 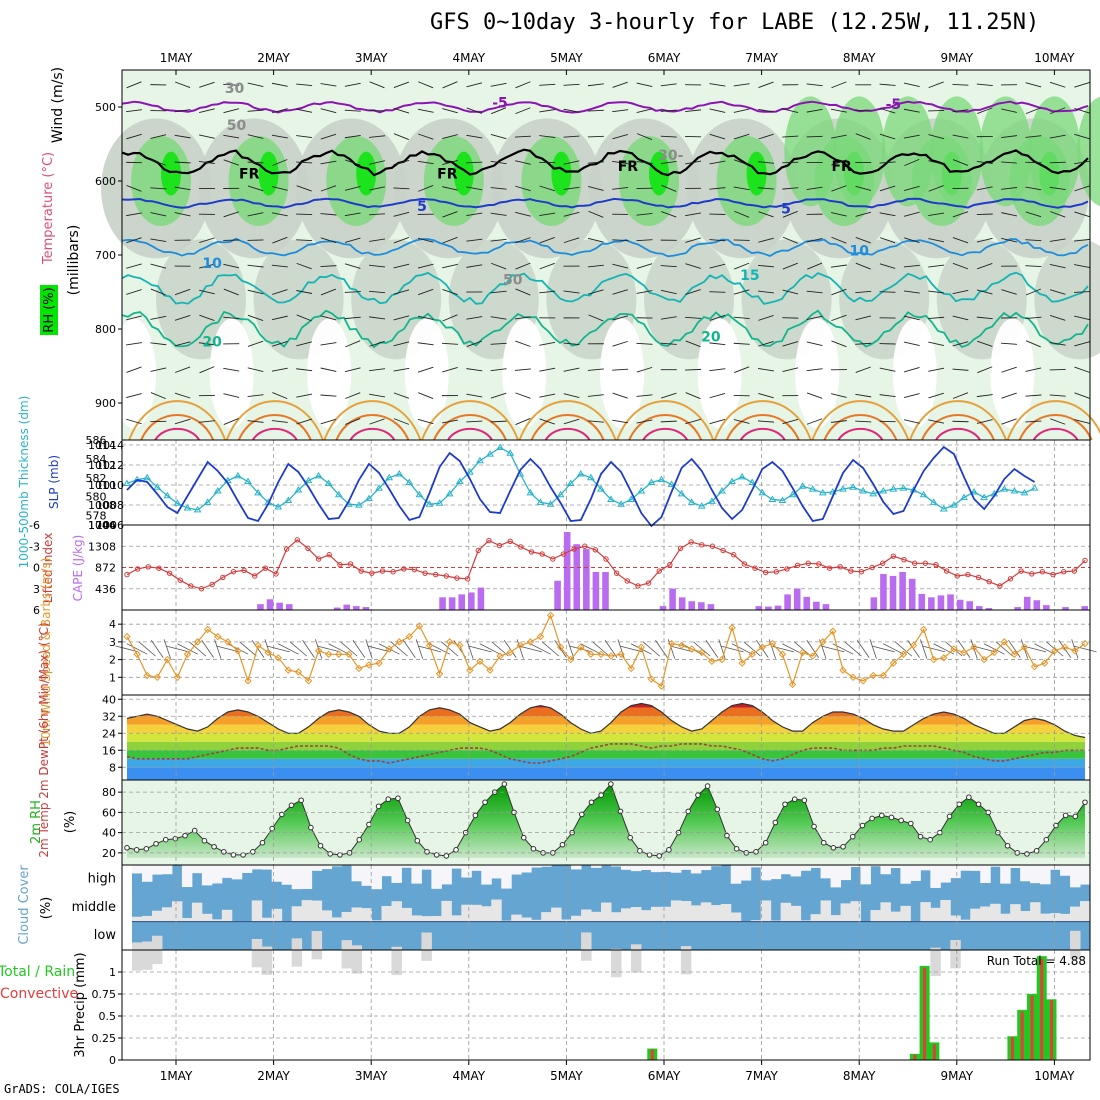 What do you see at coordinates (46, 652) in the screenshot?
I see `wind10-axis-label: 10m Wind Speed & Barbs (m/s)` at bounding box center [46, 652].